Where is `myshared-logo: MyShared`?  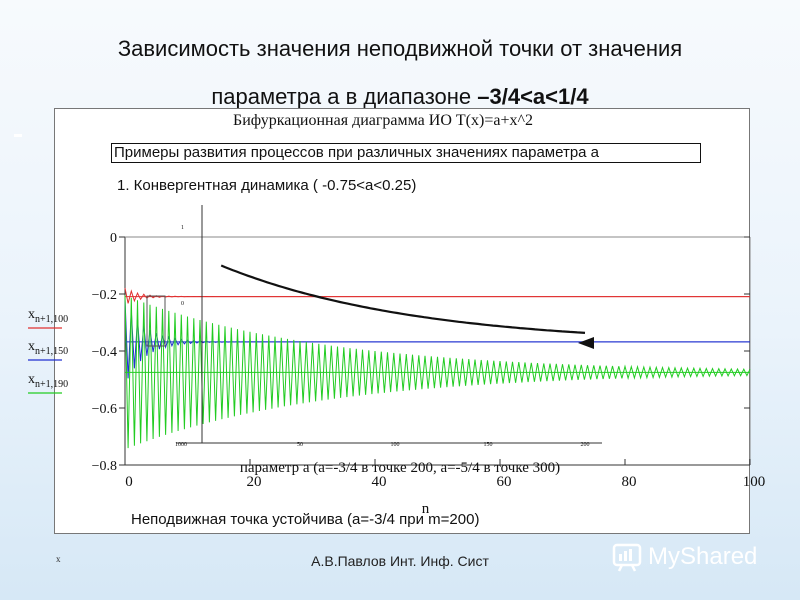
myshared-logo: MyShared is located at coordinates (684, 557).